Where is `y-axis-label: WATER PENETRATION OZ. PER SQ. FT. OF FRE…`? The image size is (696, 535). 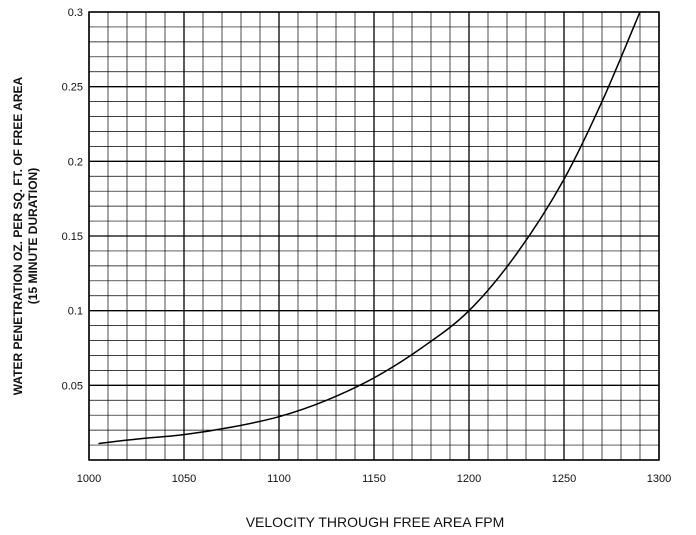
y-axis-label: WATER PENETRATION OZ. PER SQ. FT. OF FRE… is located at coordinates (25, 235).